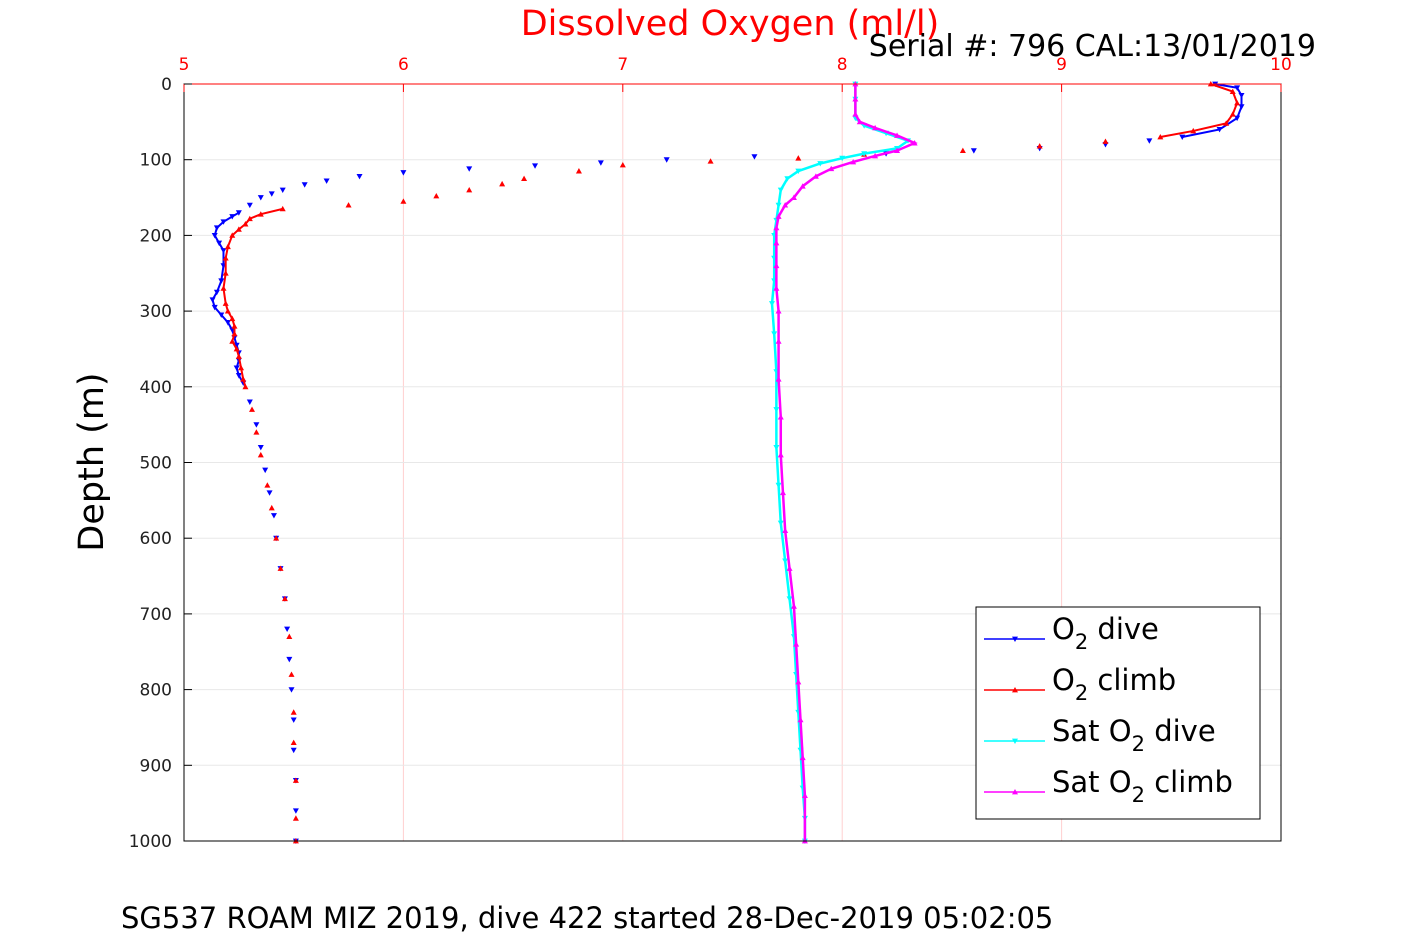 This screenshot has width=1417, height=945. I want to click on y-tick-label: 400, so click(156, 388).